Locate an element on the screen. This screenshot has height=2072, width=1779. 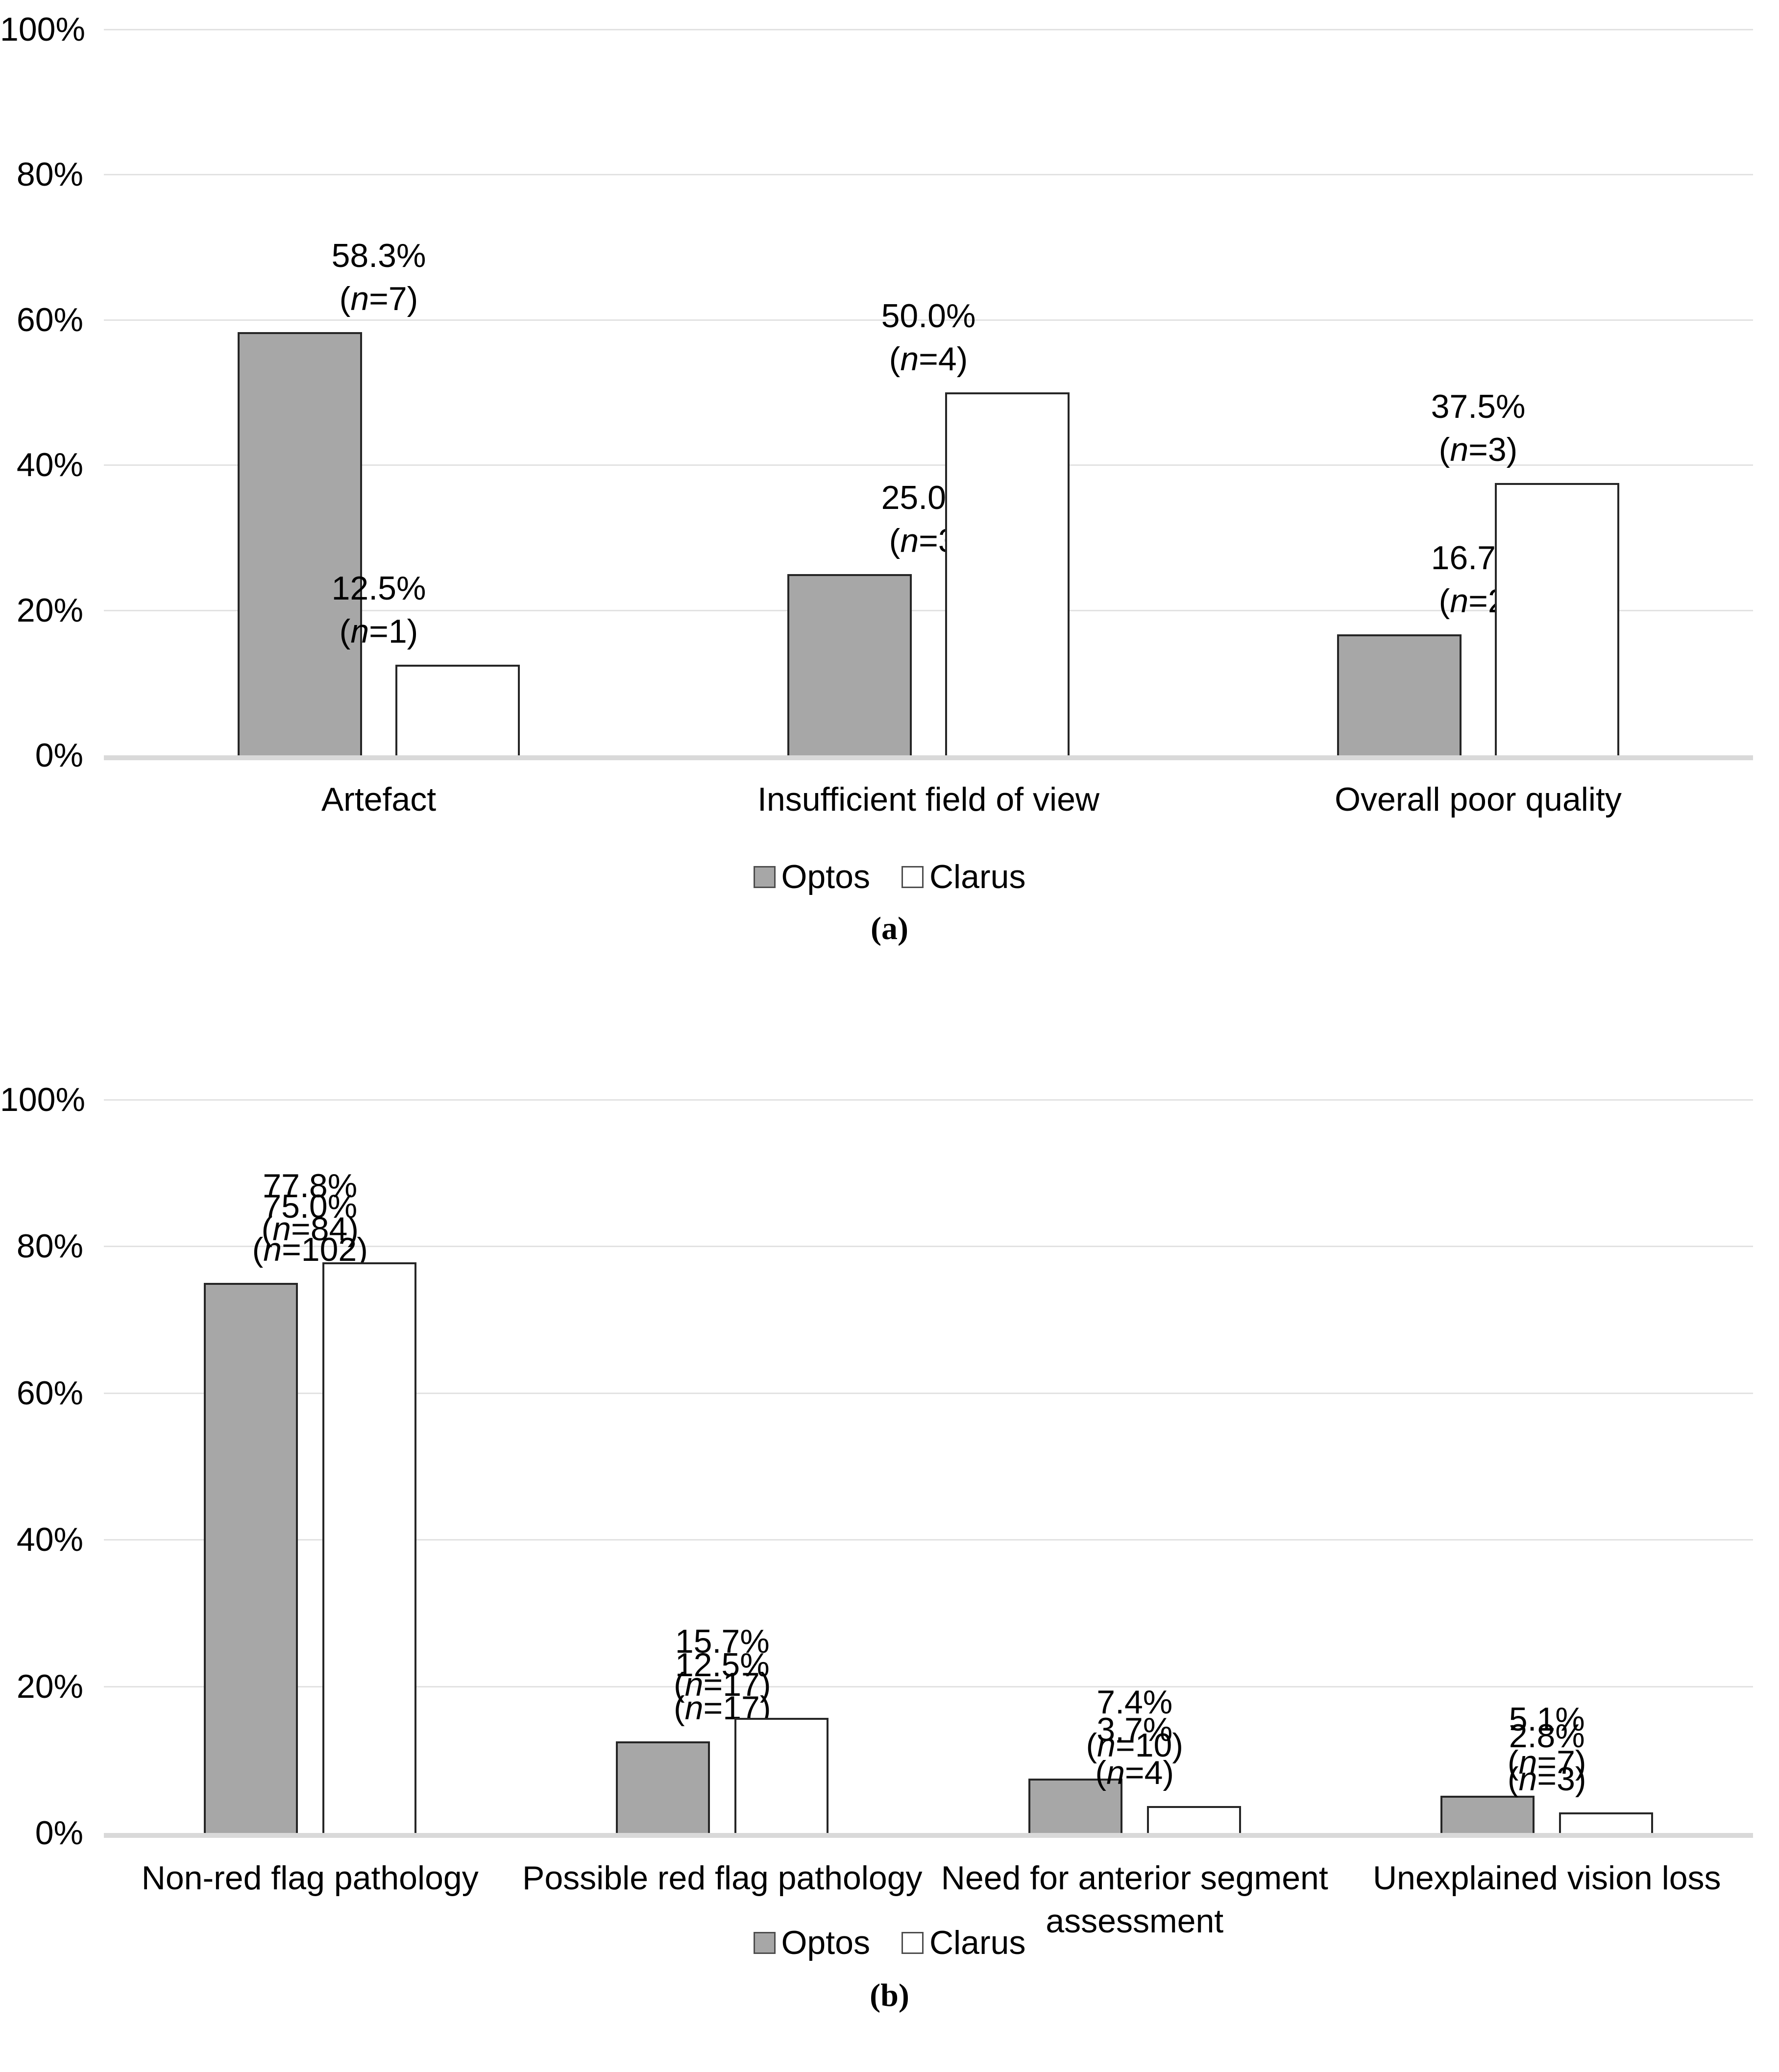
bar-percent-label: 75.0% is located at coordinates (310, 1207).